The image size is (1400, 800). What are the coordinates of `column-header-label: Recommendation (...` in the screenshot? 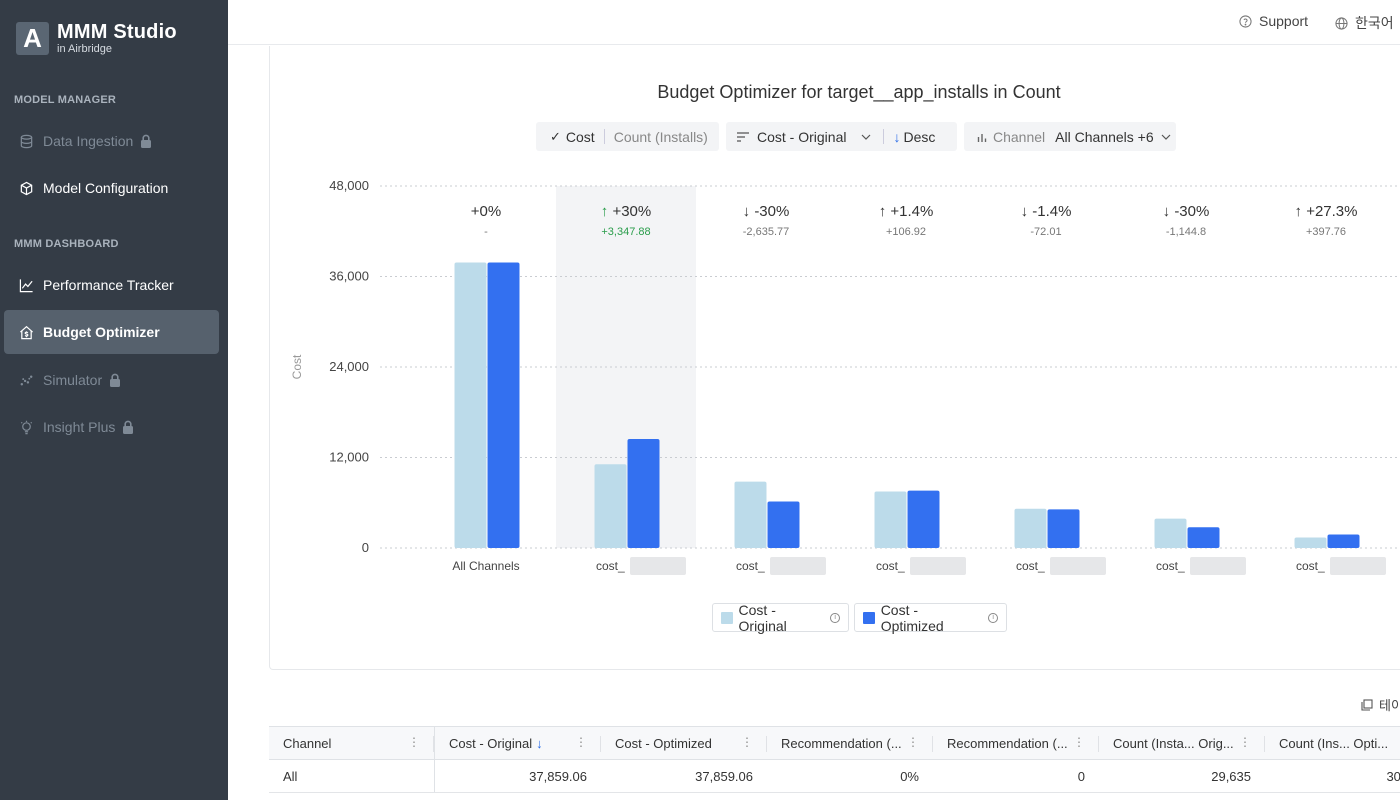 It's located at (1007, 743).